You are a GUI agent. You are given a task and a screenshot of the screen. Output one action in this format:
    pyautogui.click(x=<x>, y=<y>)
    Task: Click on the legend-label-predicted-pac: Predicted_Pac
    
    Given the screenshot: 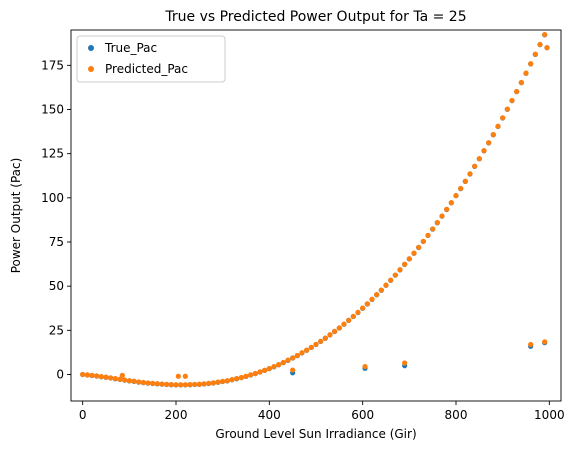 What is the action you would take?
    pyautogui.click(x=146, y=69)
    